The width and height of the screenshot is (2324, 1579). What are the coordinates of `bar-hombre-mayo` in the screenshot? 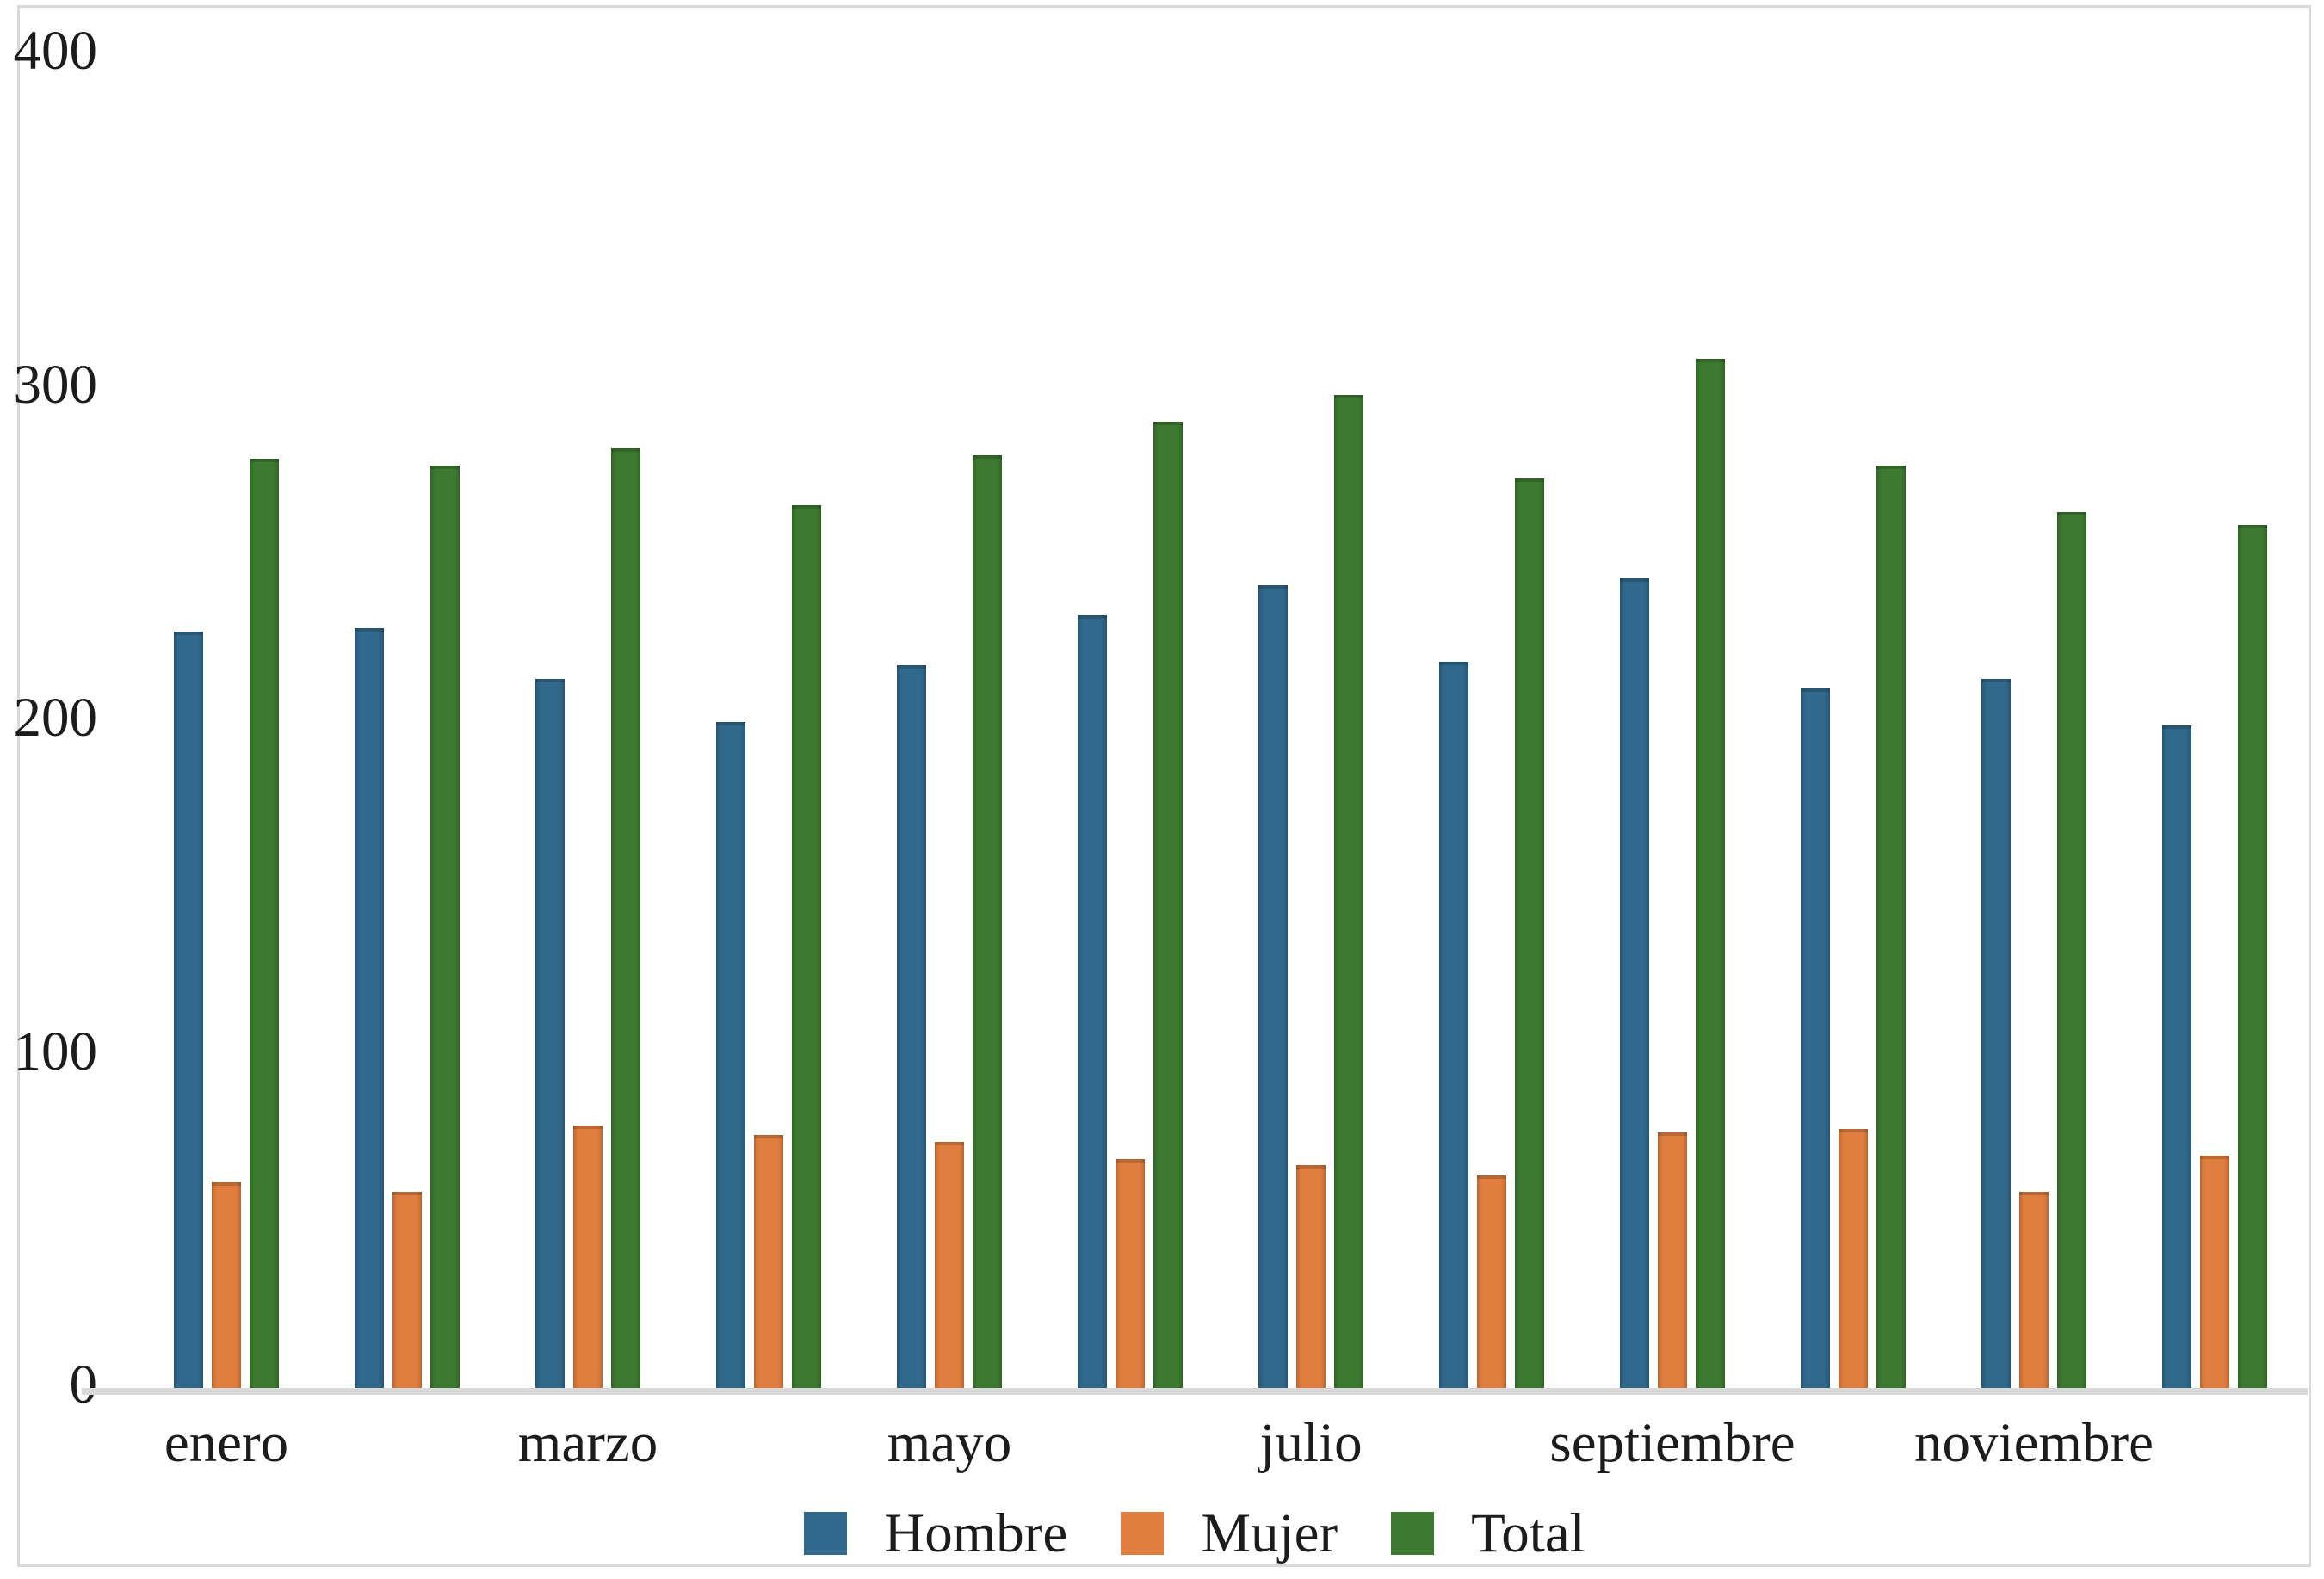 It's located at (911, 1027).